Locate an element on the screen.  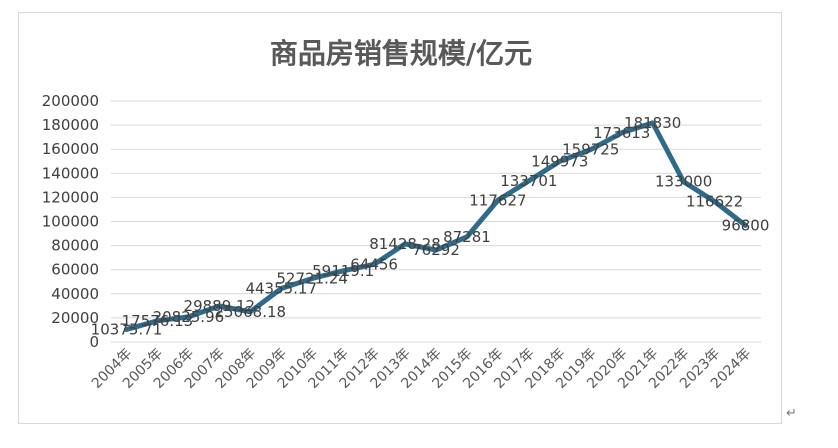
data-label: 44355.17 is located at coordinates (281, 289).